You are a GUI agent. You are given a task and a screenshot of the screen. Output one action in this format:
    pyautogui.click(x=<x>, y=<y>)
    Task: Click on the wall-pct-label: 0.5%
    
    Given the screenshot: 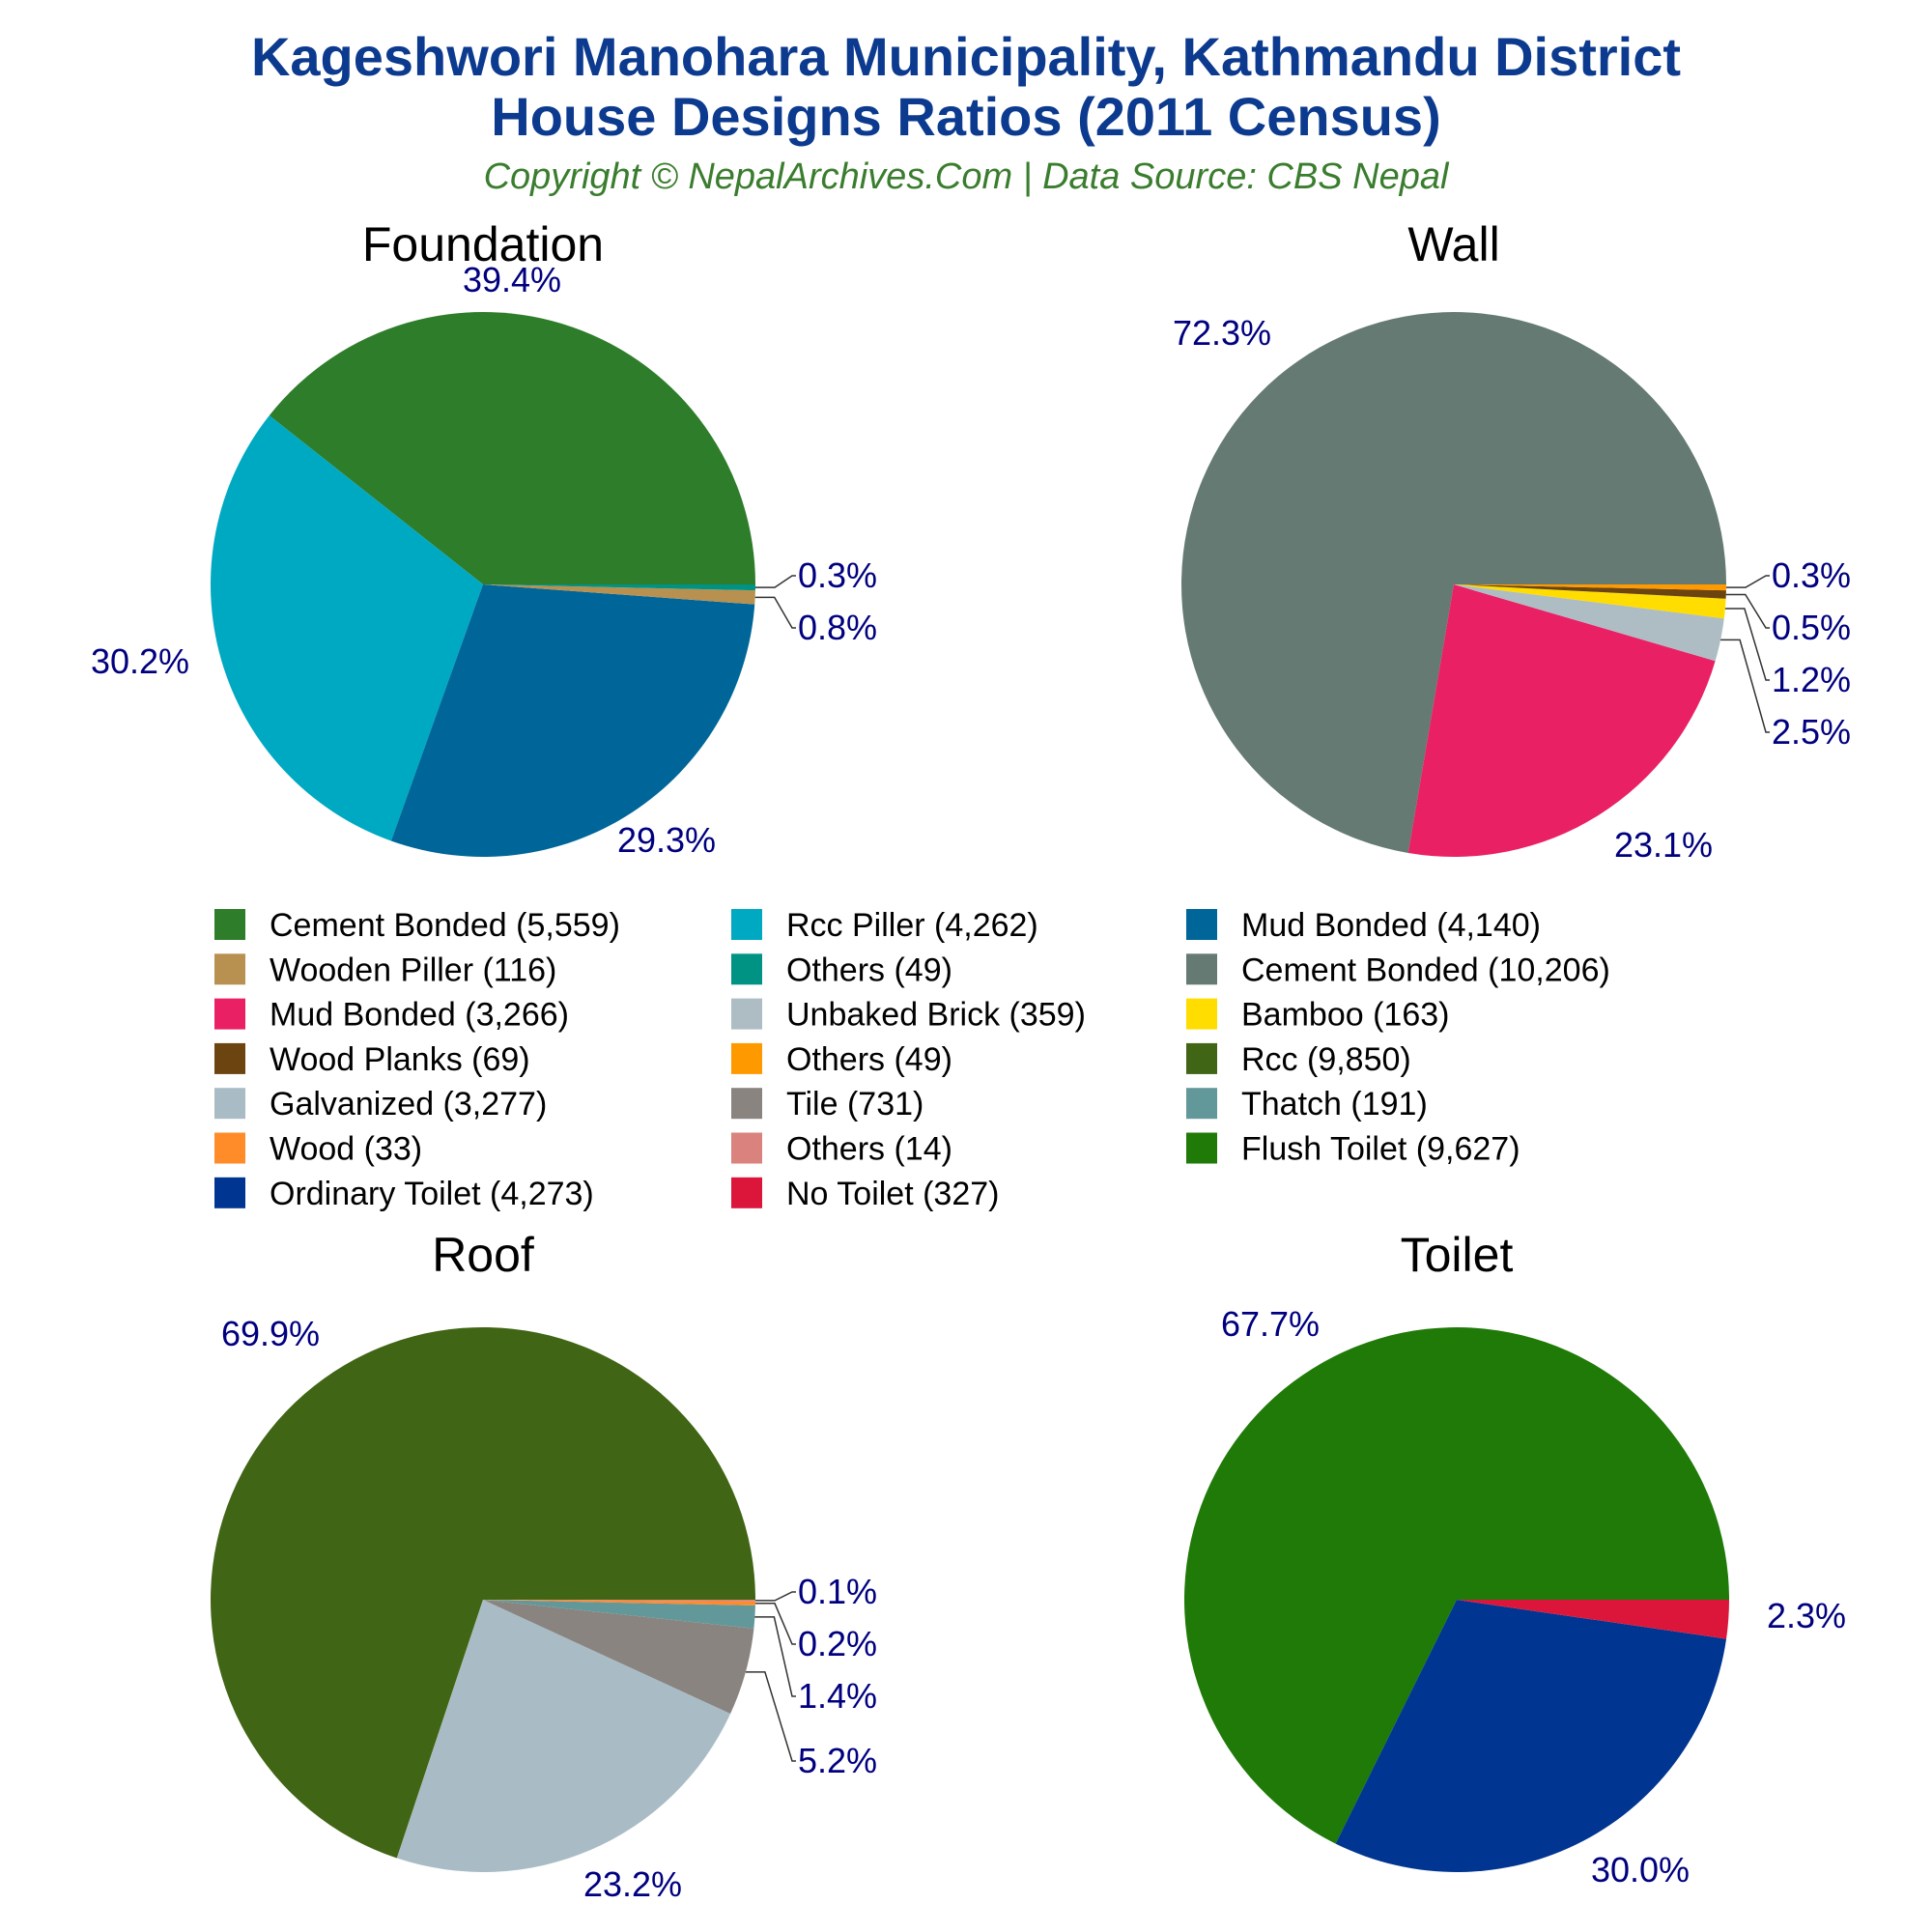 What is the action you would take?
    pyautogui.click(x=1811, y=627)
    